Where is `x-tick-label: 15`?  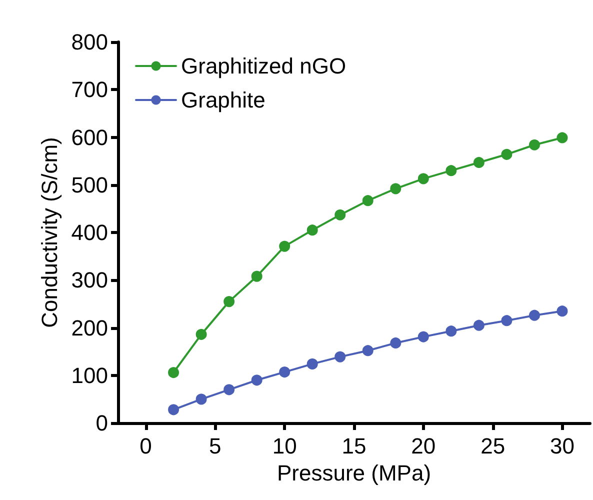
x-tick-label: 15 is located at coordinates (354, 446).